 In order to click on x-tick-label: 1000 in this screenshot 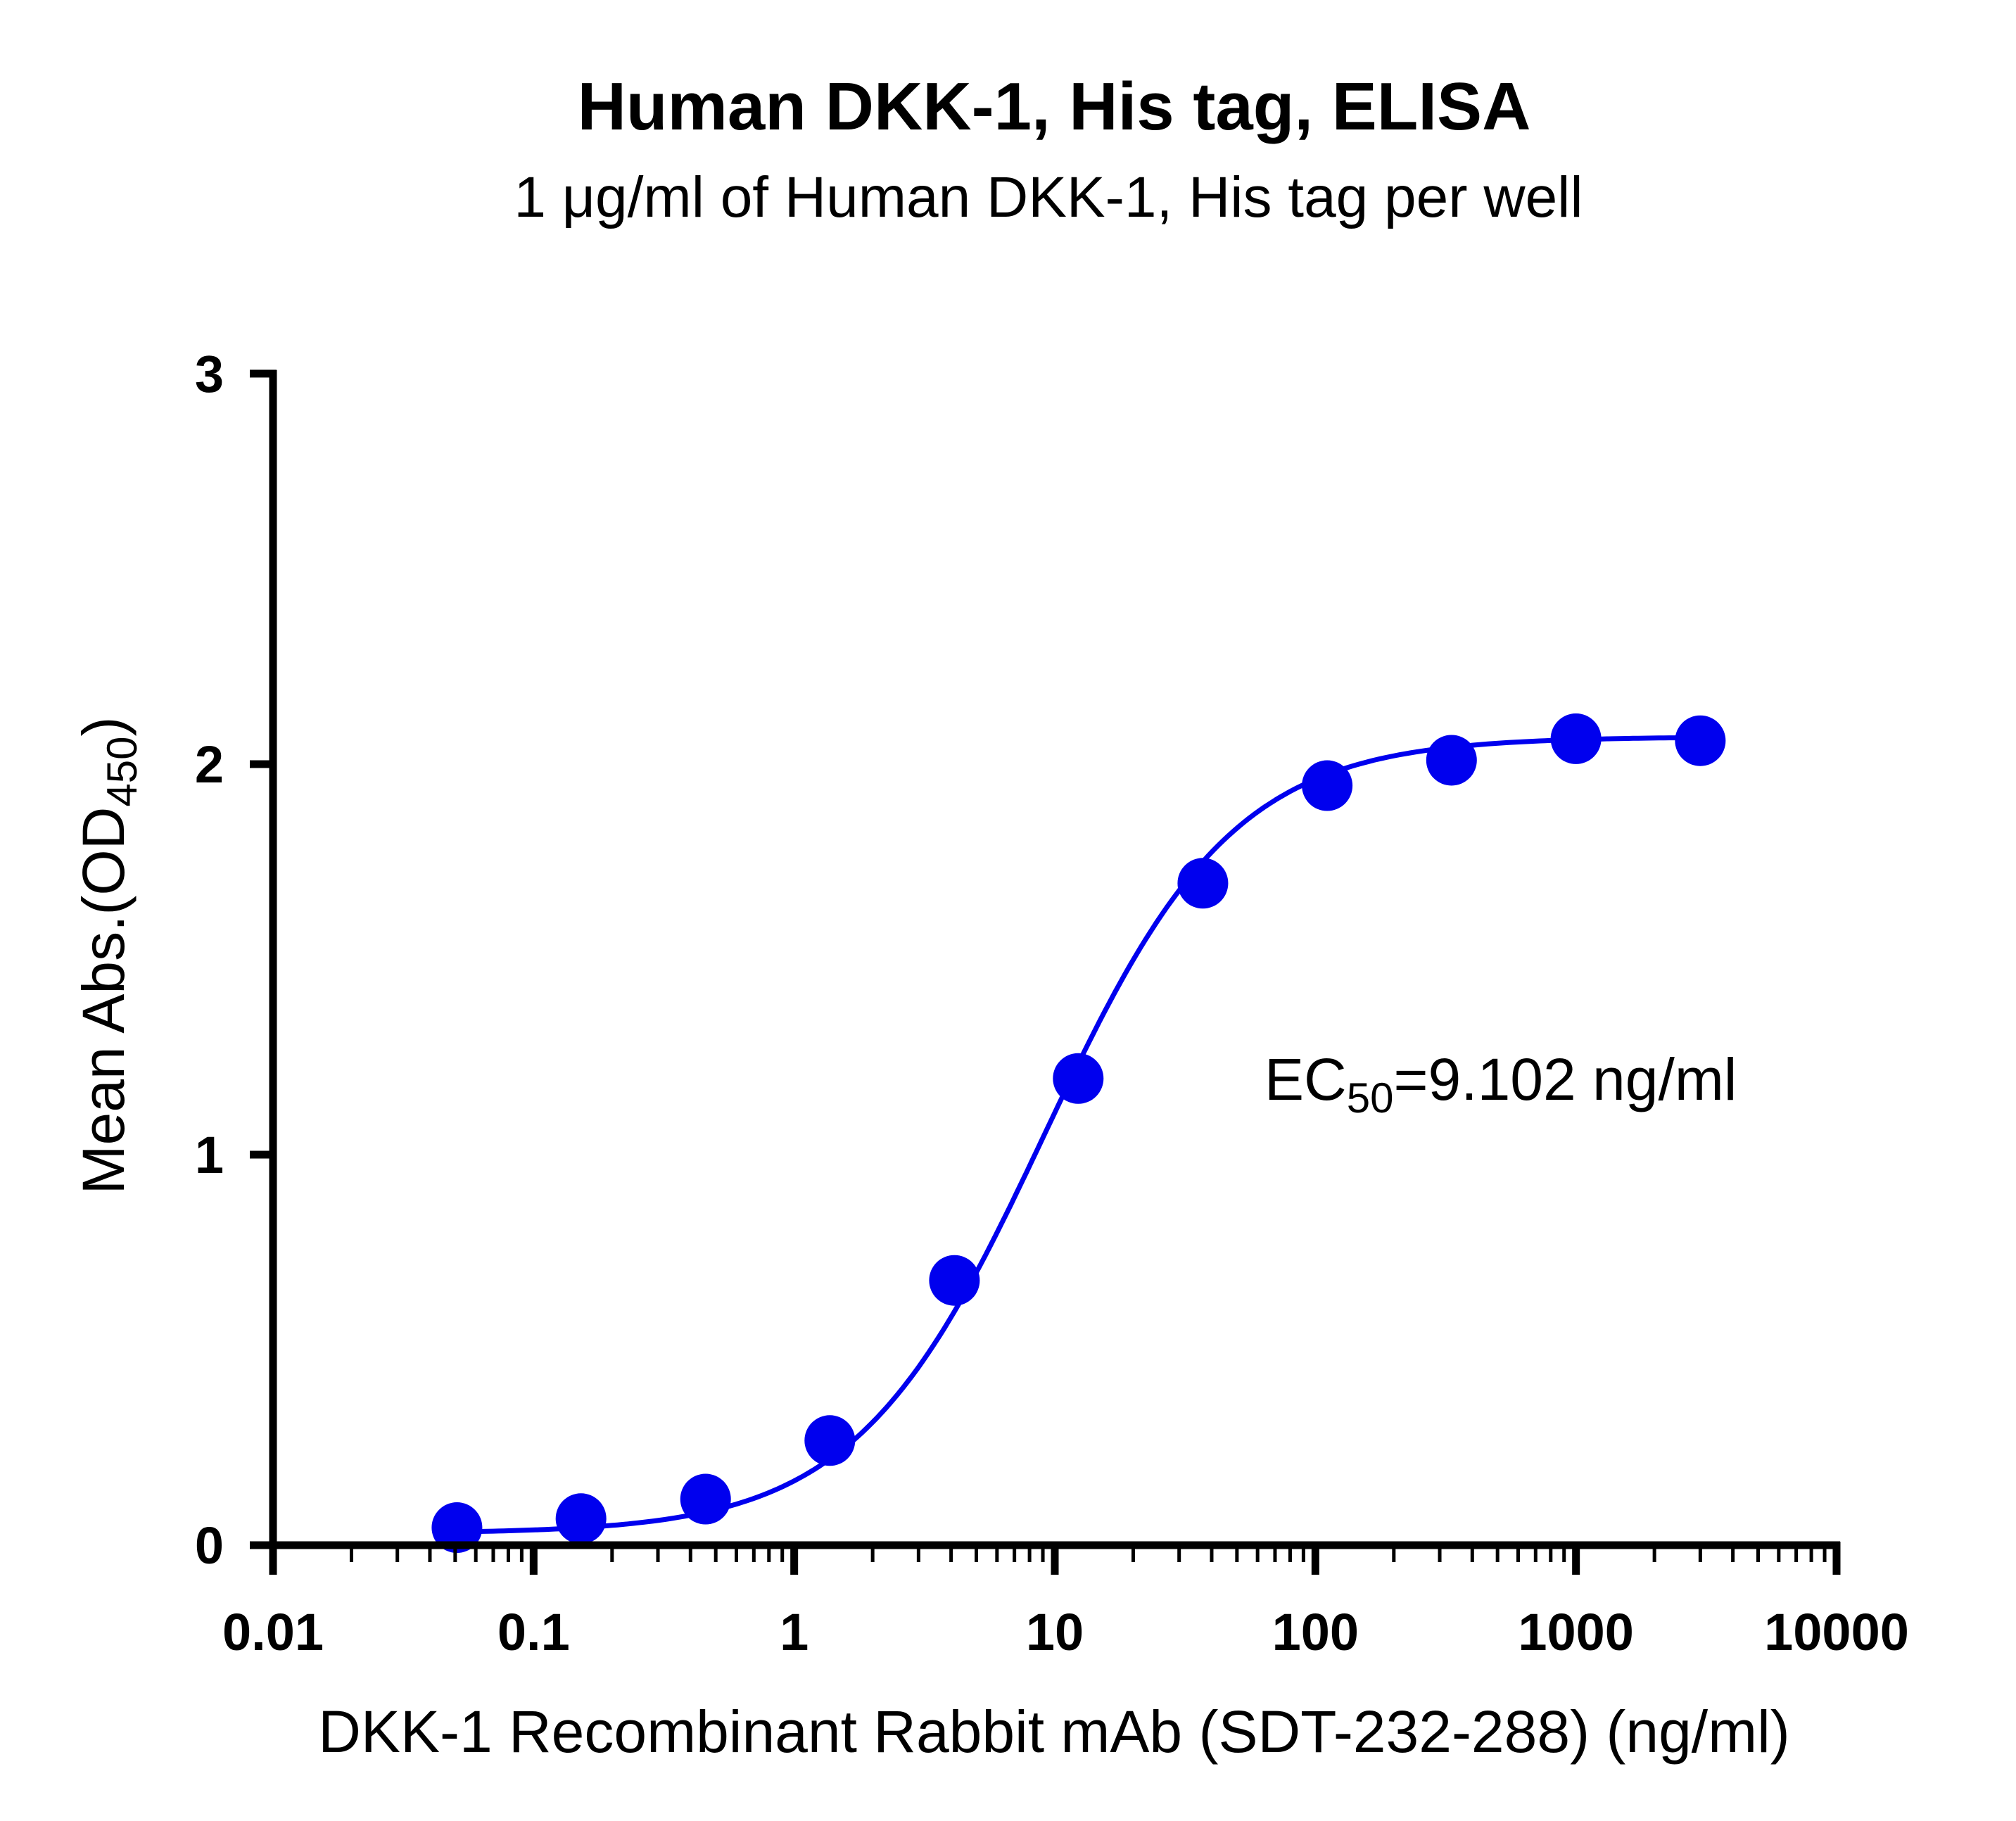, I will do `click(1576, 1632)`.